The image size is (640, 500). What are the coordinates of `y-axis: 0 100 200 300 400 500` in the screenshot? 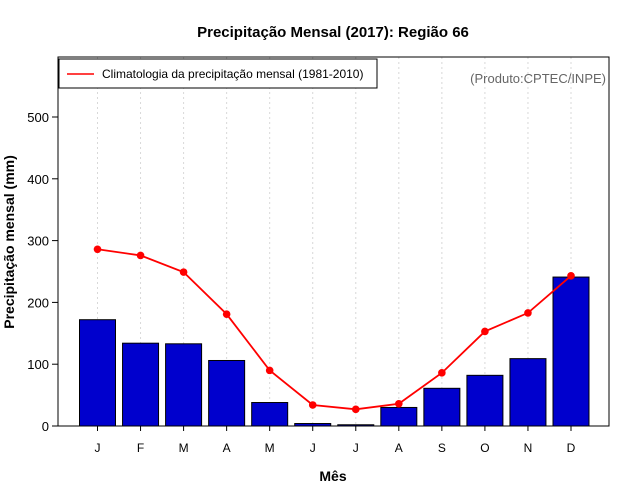 It's located at (42, 272).